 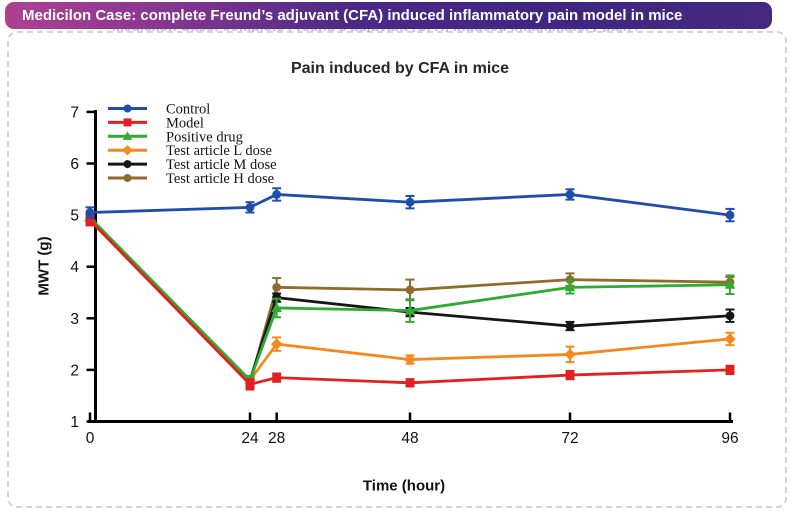 What do you see at coordinates (400, 68) in the screenshot?
I see `chart-title: Pain induced by CFA in mice` at bounding box center [400, 68].